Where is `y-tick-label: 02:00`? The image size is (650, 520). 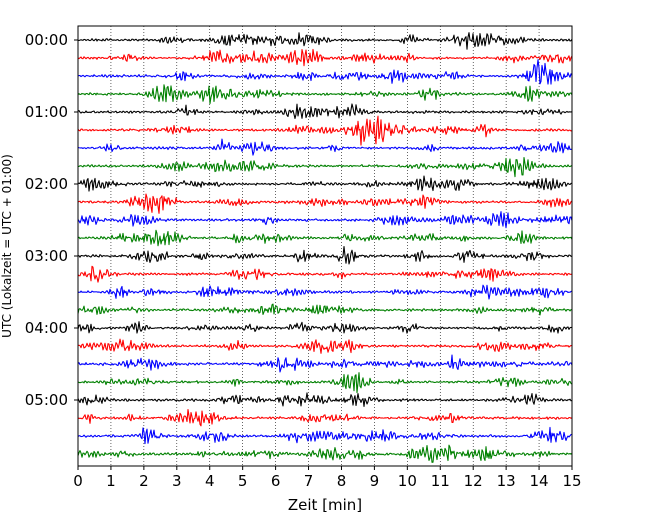
y-tick-label: 02:00 is located at coordinates (46, 184).